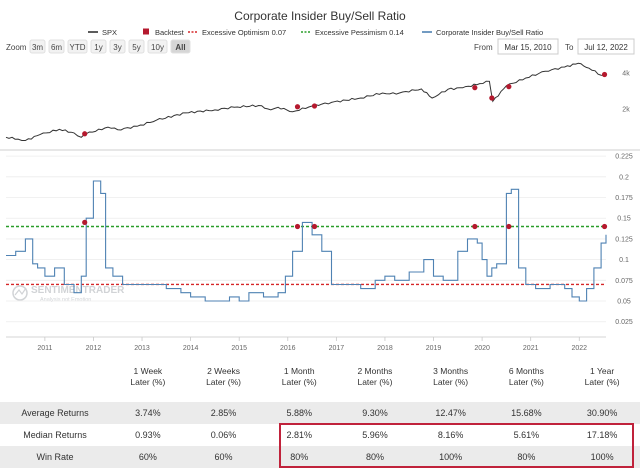 The image size is (640, 474). Describe the element at coordinates (450, 413) in the screenshot. I see `table-cell: 12.47%` at that location.